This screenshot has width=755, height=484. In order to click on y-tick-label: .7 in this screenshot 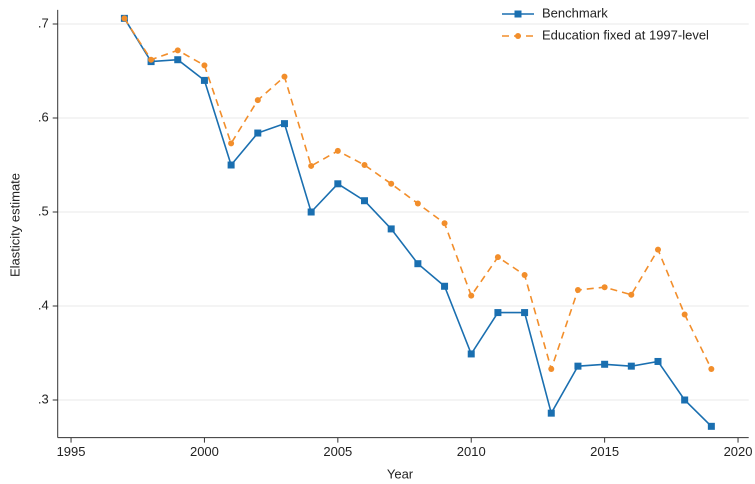, I will do `click(43, 22)`.